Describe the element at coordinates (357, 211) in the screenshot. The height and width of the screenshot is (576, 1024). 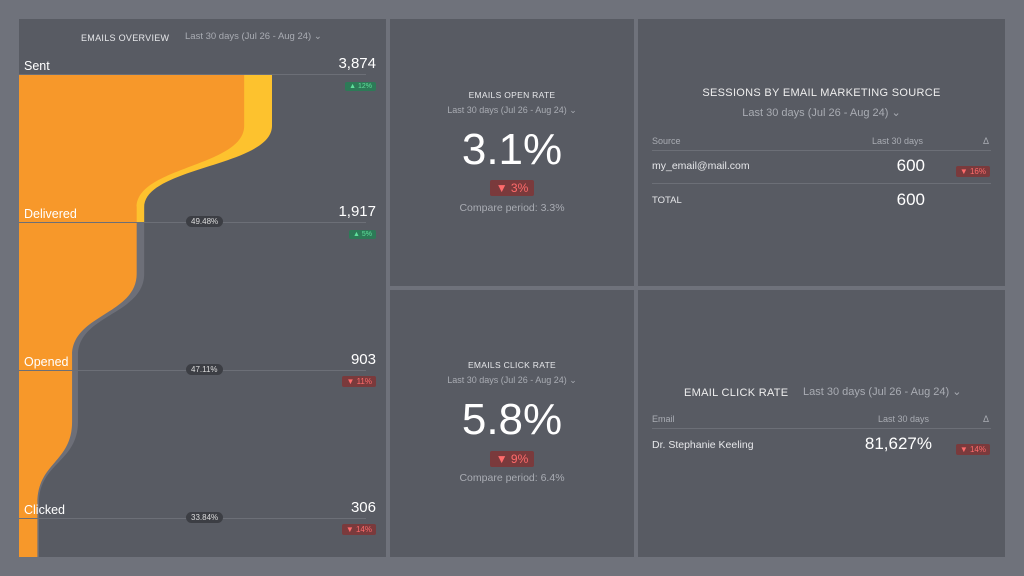
I see `stage-value: 1,917` at that location.